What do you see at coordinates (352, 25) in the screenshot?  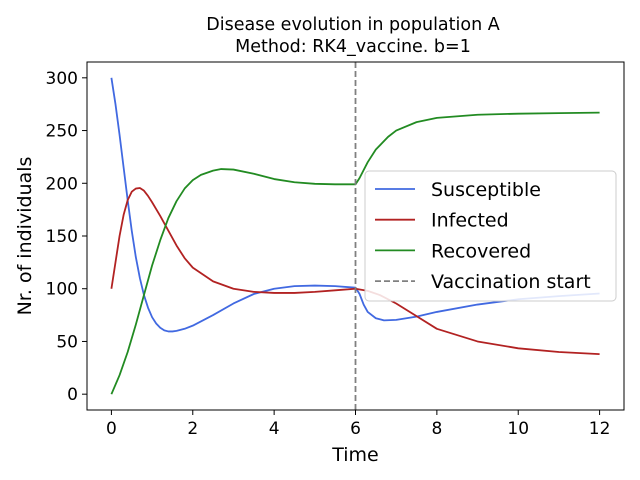 I see `chart-title: Disease evolution in population A` at bounding box center [352, 25].